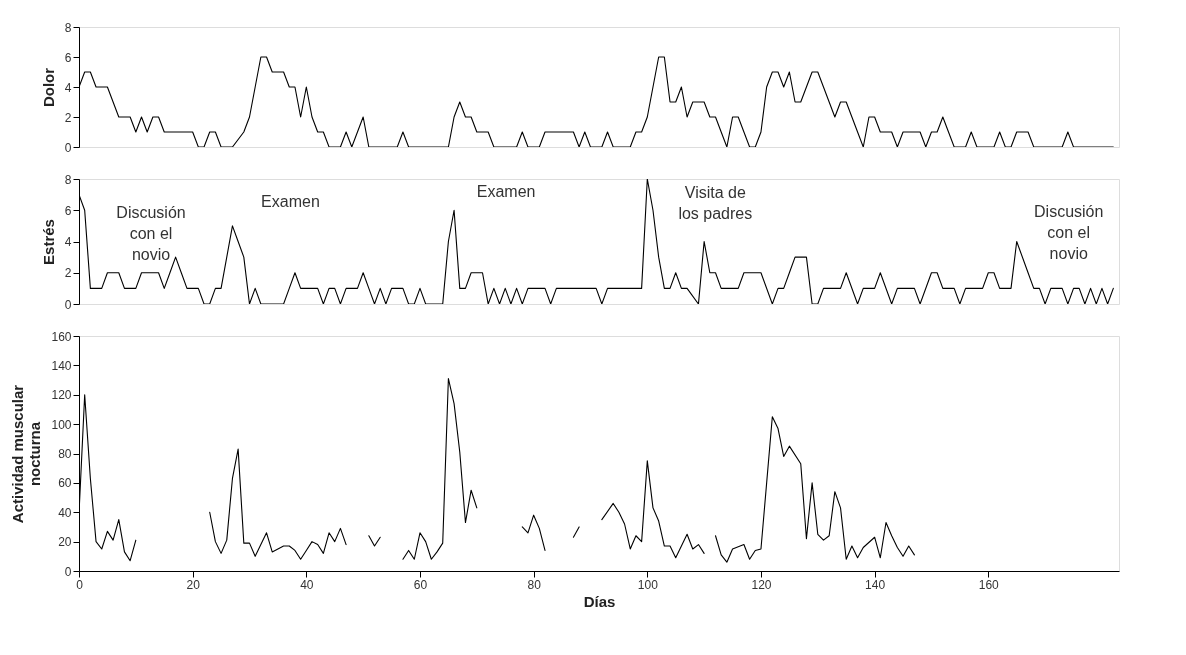  What do you see at coordinates (26, 454) in the screenshot?
I see `y-axis-title: Actividad muscular nocturna` at bounding box center [26, 454].